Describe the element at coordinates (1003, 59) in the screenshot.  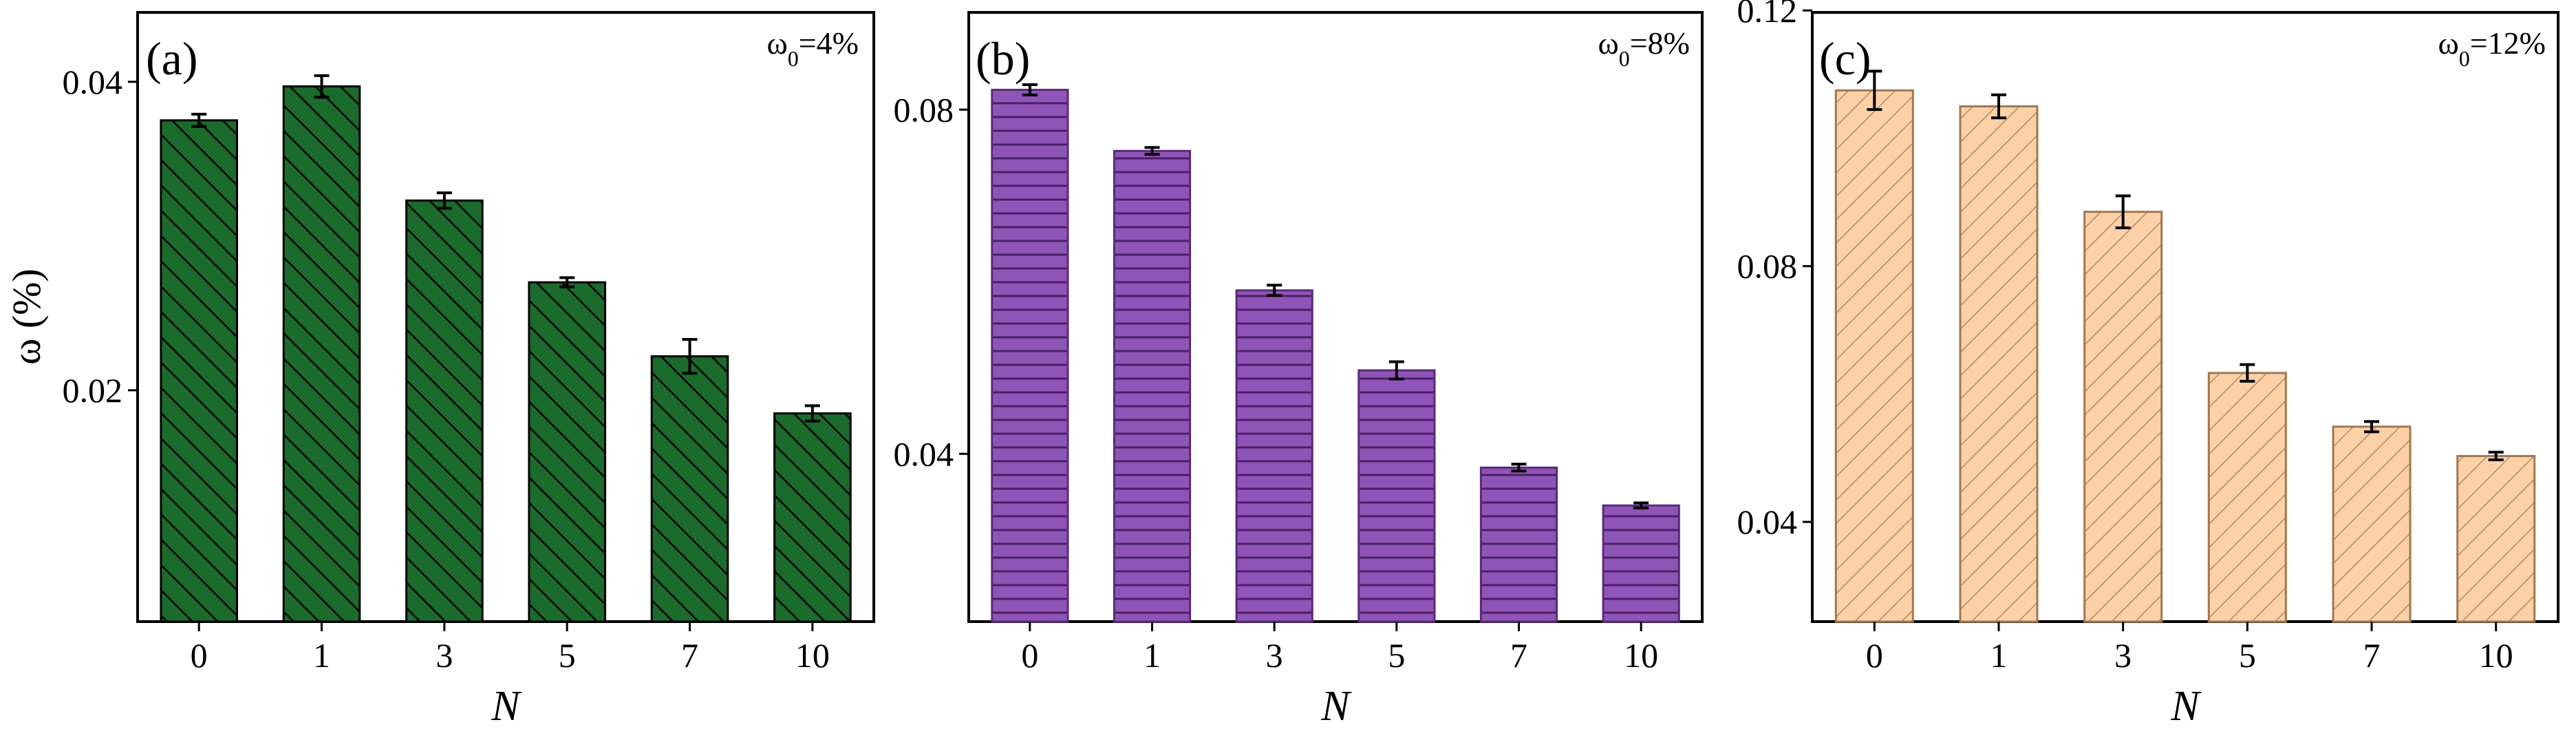
I see `panel-label: (b)` at that location.